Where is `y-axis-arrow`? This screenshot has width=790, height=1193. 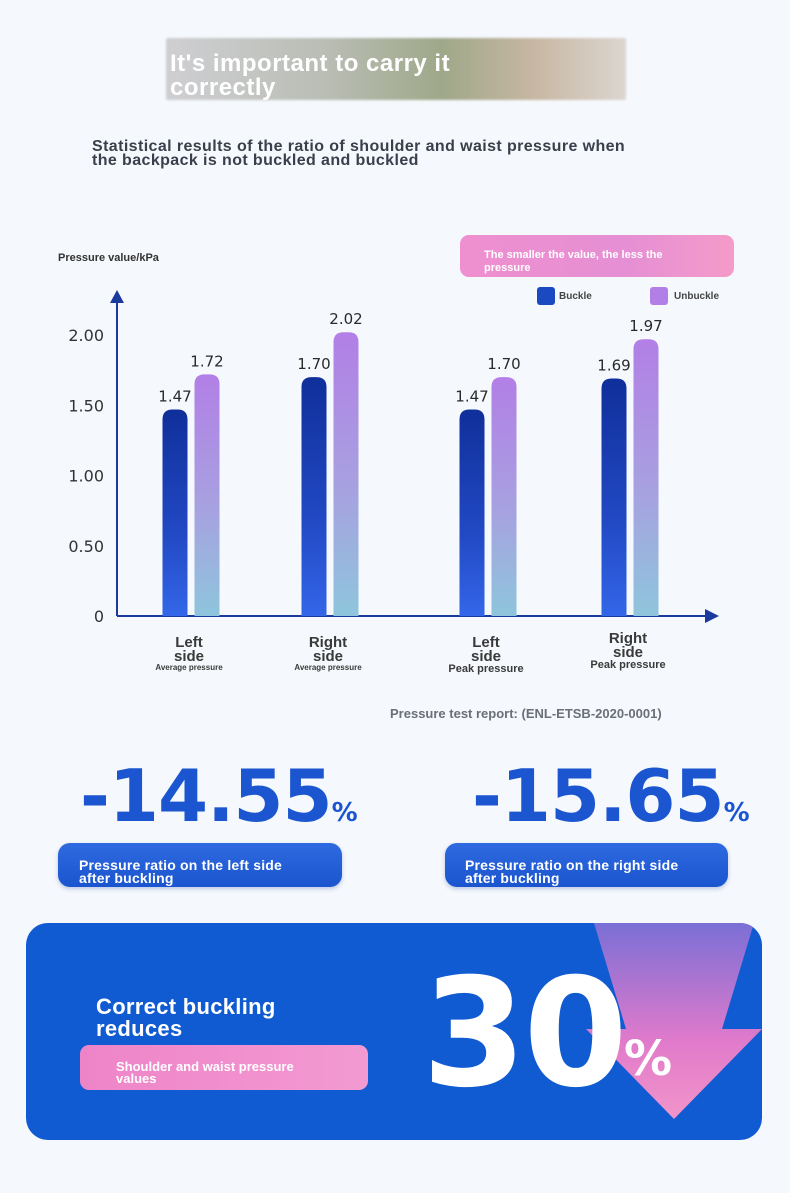 y-axis-arrow is located at coordinates (117, 296).